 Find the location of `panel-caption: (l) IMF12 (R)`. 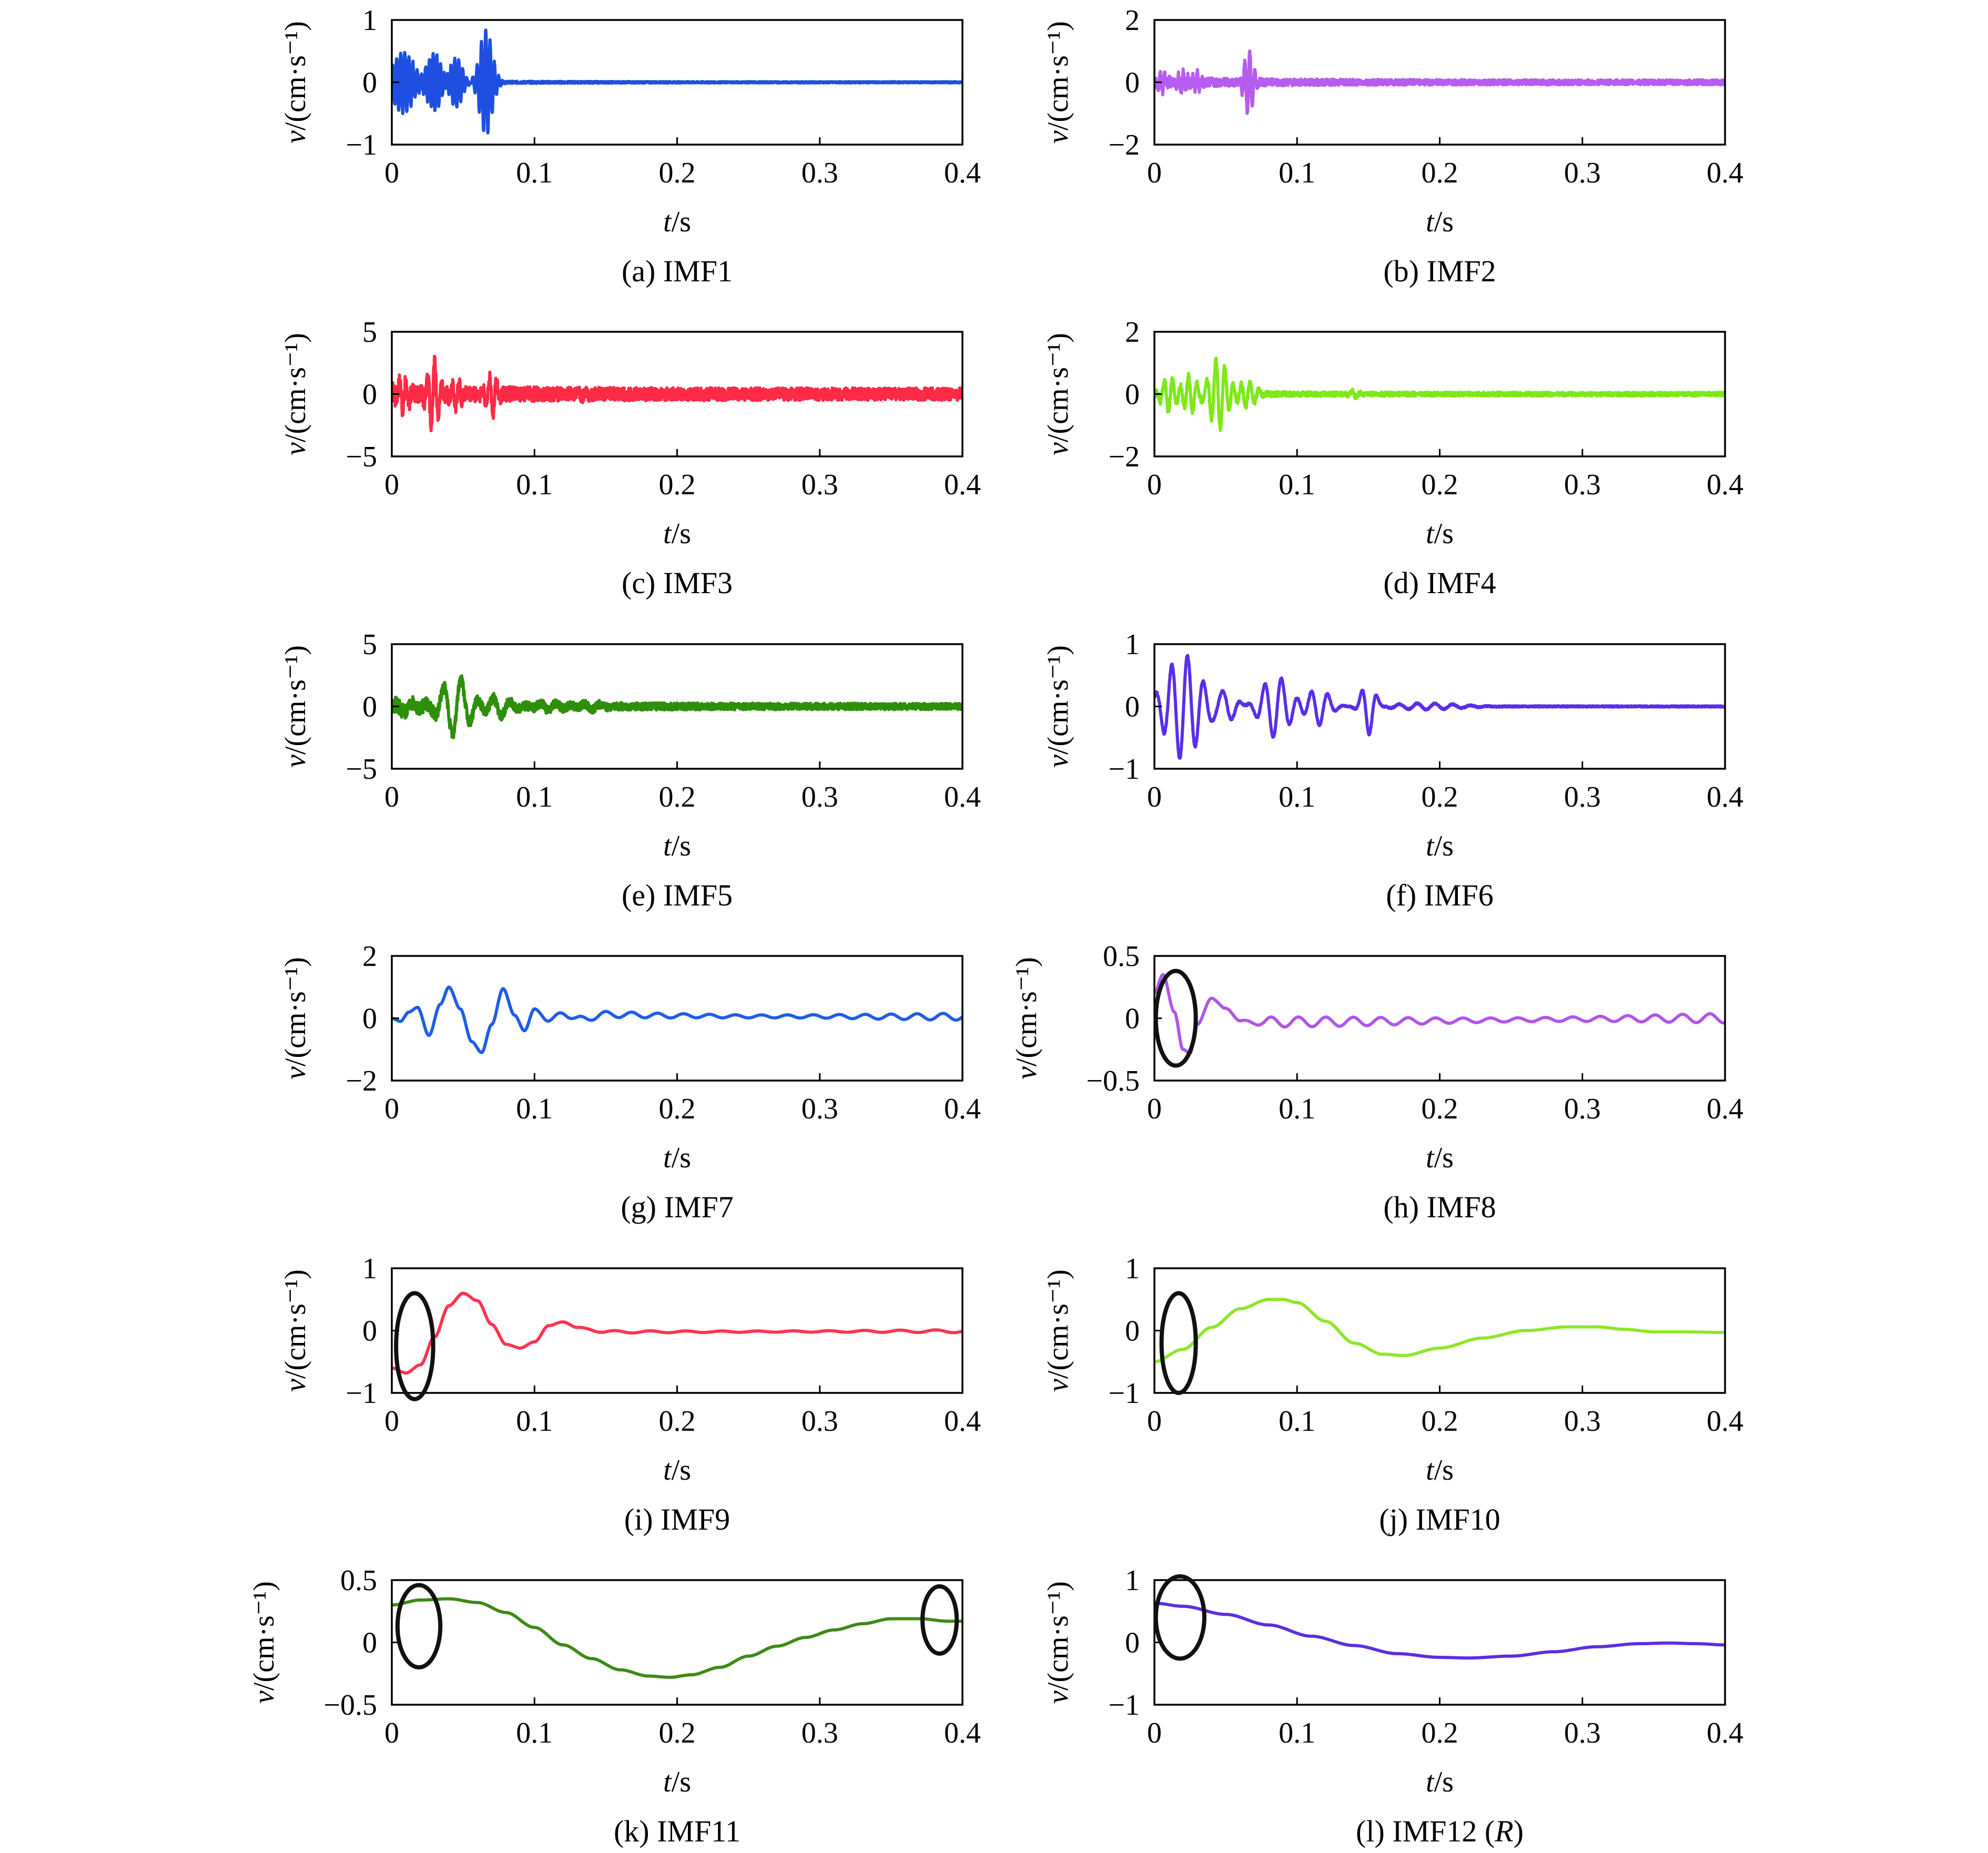

panel-caption: (l) IMF12 (R) is located at coordinates (1440, 1831).